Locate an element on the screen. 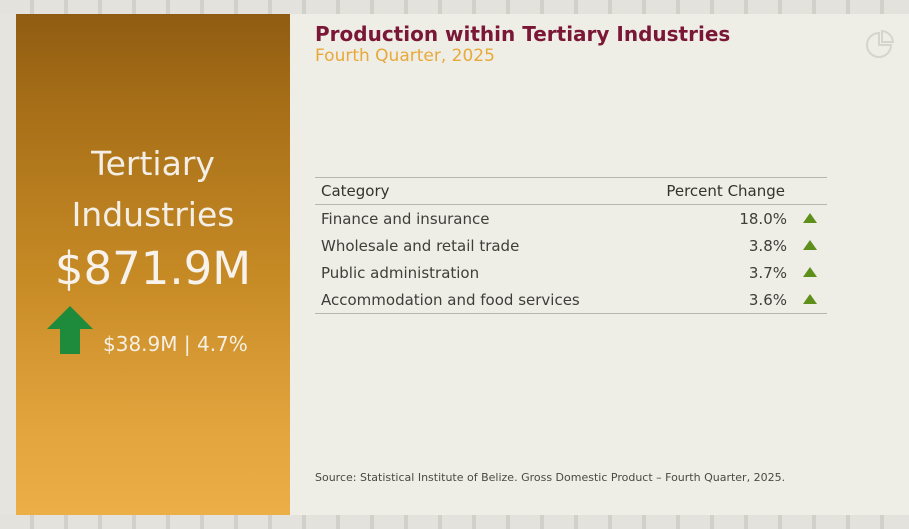  panel-title-line2: Industries is located at coordinates (153, 214).